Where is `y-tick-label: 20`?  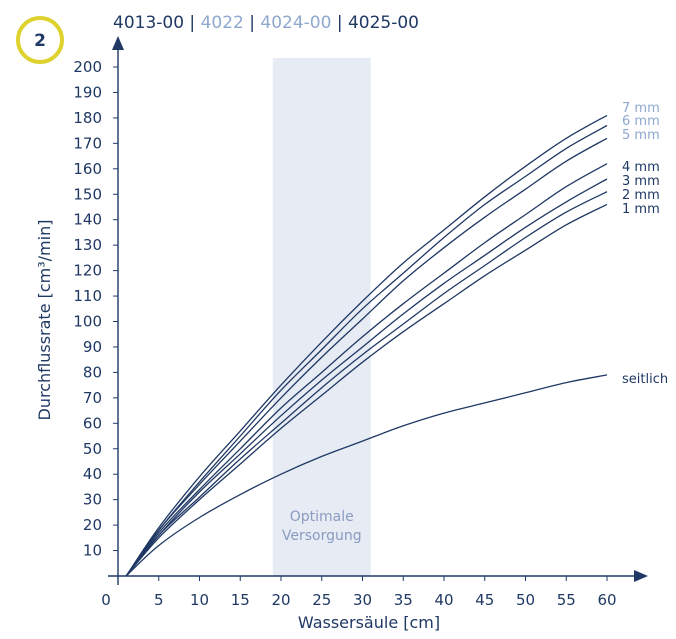 y-tick-label: 20 is located at coordinates (92, 525).